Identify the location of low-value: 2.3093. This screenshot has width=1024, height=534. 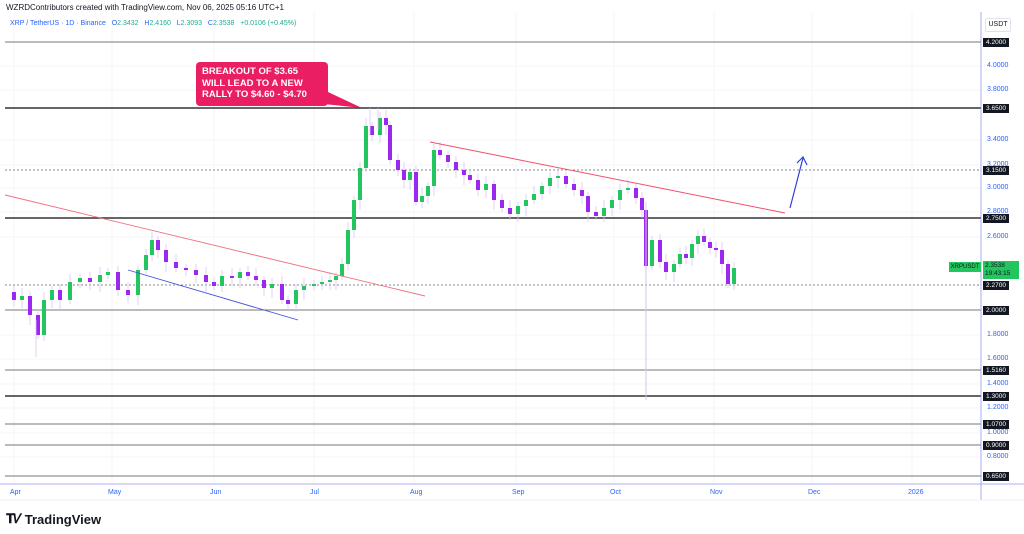
(191, 23).